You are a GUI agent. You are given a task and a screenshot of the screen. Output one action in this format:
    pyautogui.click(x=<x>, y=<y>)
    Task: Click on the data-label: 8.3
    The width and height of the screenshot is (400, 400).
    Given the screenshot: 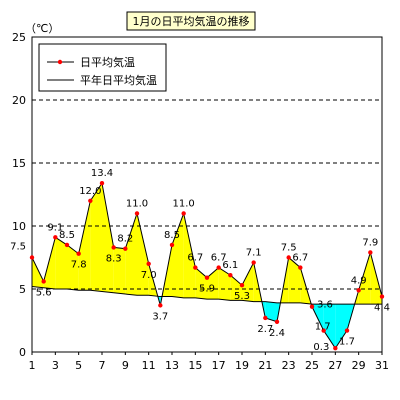 What is the action you would take?
    pyautogui.click(x=114, y=258)
    